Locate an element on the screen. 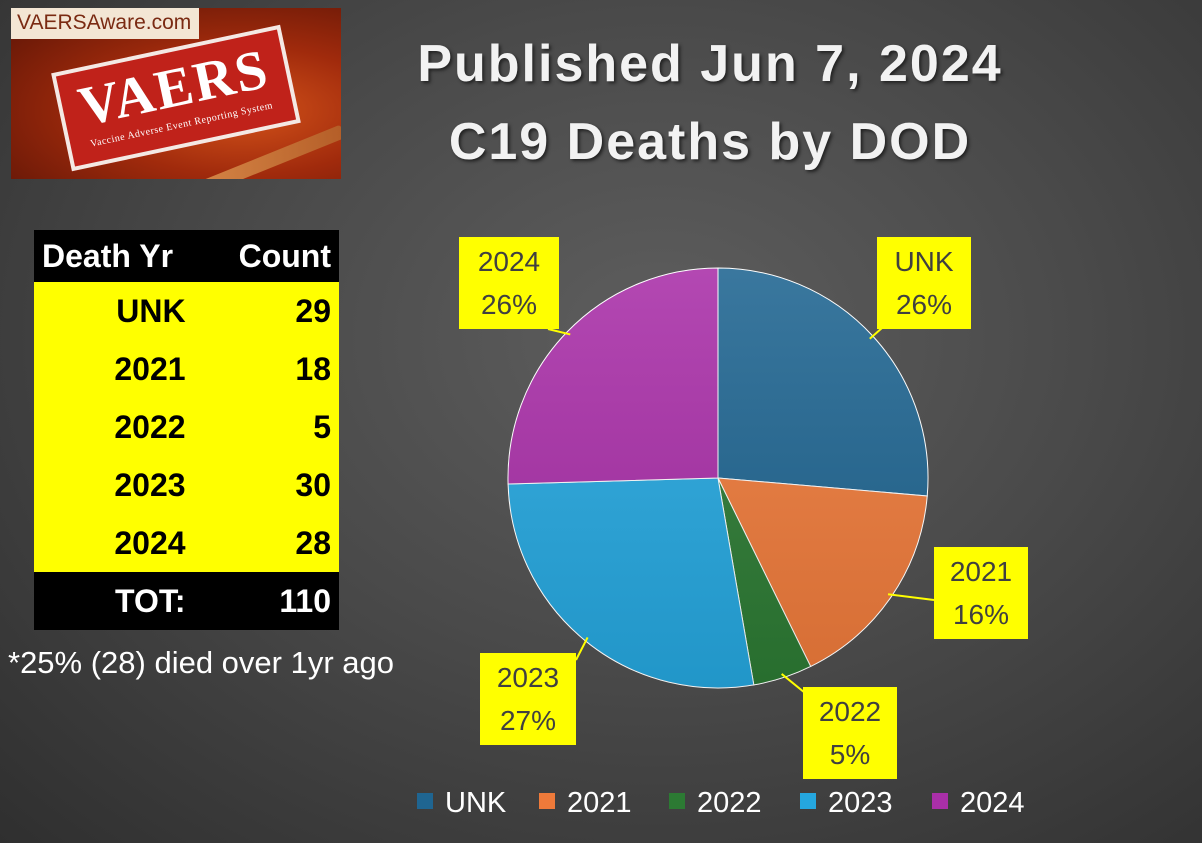 Image resolution: width=1202 pixels, height=843 pixels. title-line-2: C19 Deaths by DOD is located at coordinates (710, 142).